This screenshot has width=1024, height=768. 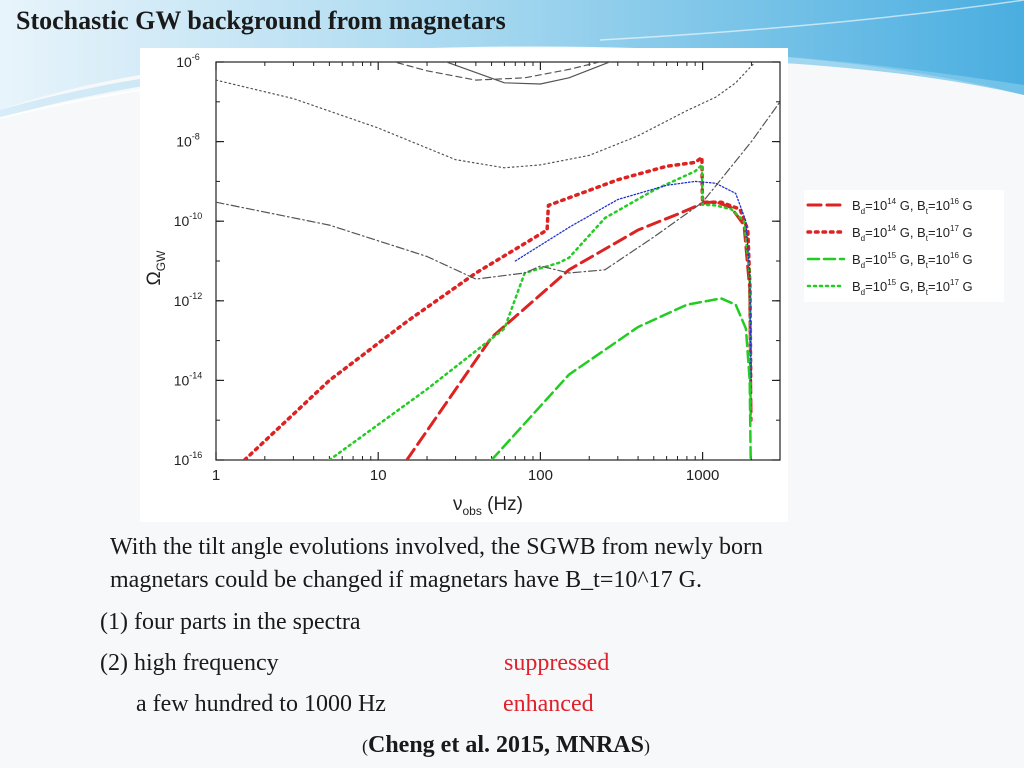 What do you see at coordinates (188, 141) in the screenshot?
I see `y-tick-label: 10⁻⁸` at bounding box center [188, 141].